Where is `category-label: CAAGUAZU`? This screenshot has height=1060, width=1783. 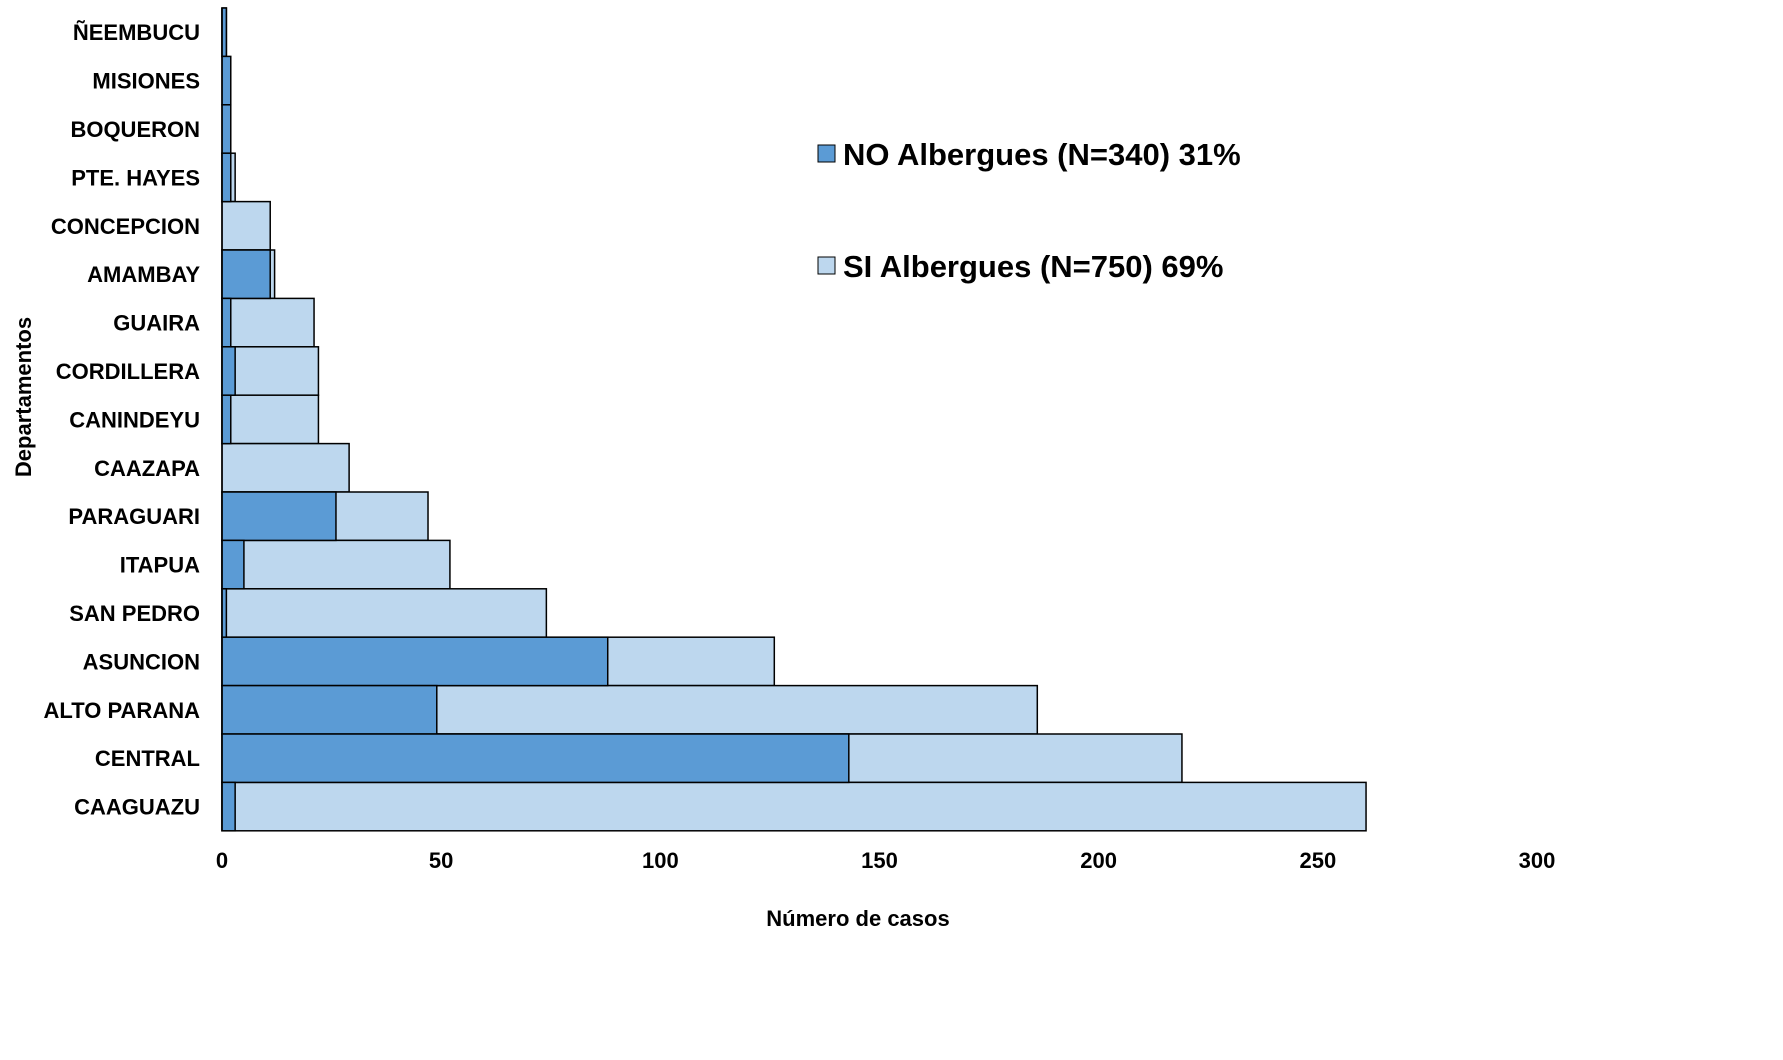
category-label: CAAGUAZU is located at coordinates (137, 807).